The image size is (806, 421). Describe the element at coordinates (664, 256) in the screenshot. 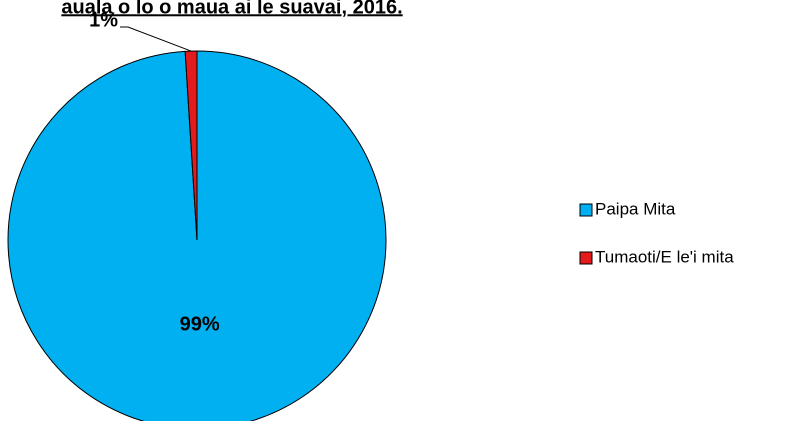

I see `legend-label: Tumaoti/E le'i mita` at that location.